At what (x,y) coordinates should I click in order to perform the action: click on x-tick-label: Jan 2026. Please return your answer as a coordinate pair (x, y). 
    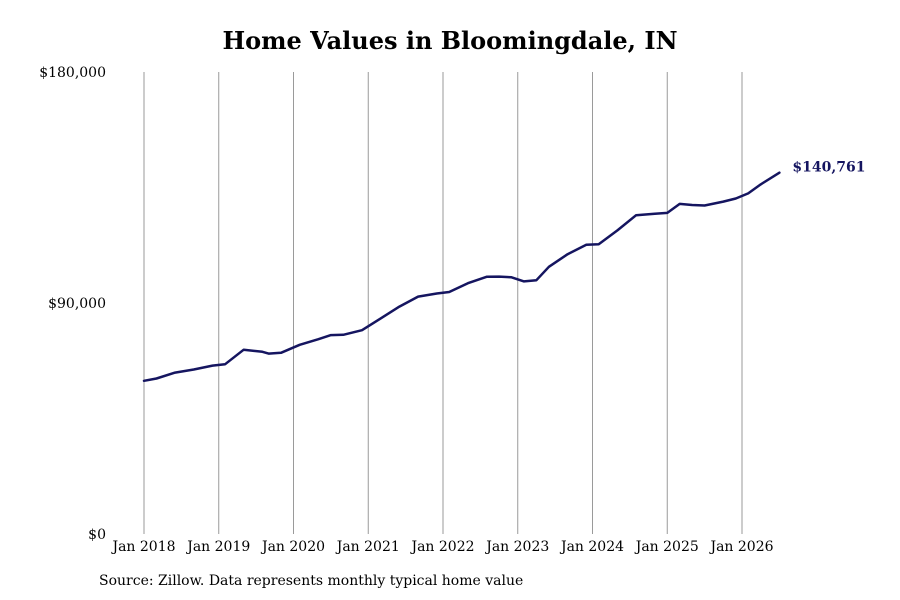
    Looking at the image, I should click on (740, 547).